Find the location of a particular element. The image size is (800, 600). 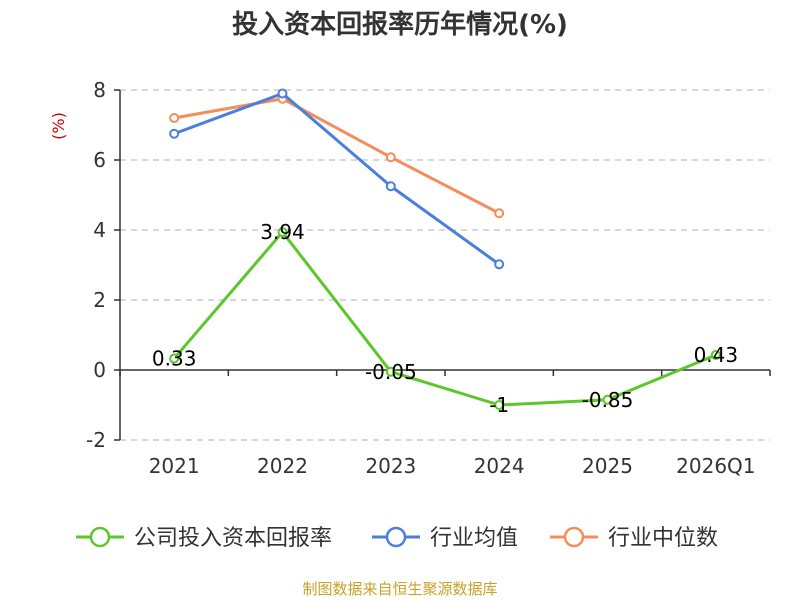

source-note: 制图数据来自恒生聚源数据库 is located at coordinates (400, 589).